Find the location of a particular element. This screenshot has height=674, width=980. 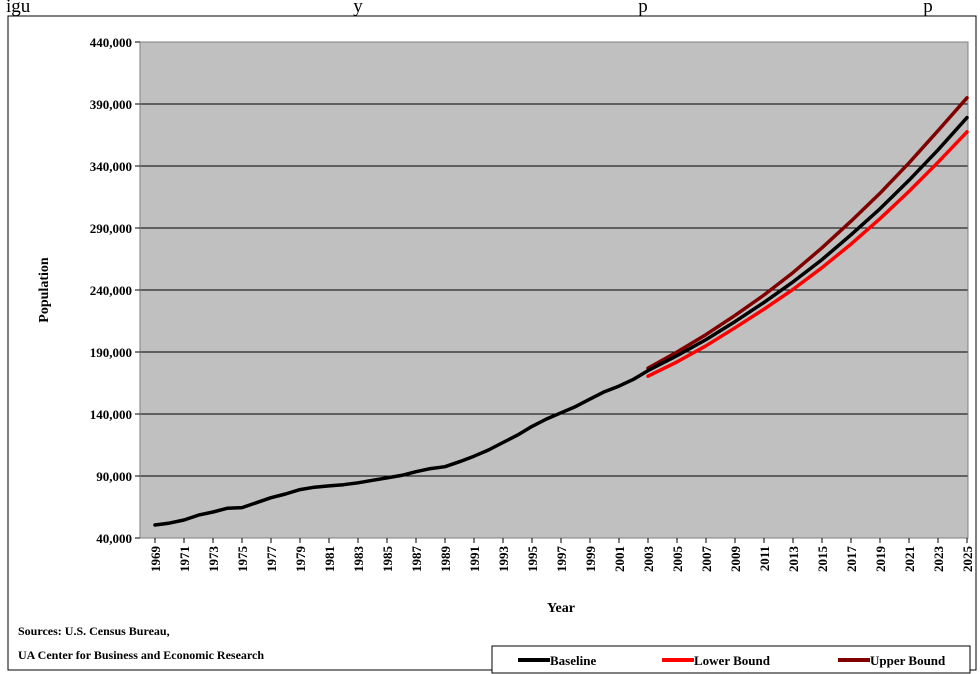

x-tick-label: 1981 is located at coordinates (329, 559).